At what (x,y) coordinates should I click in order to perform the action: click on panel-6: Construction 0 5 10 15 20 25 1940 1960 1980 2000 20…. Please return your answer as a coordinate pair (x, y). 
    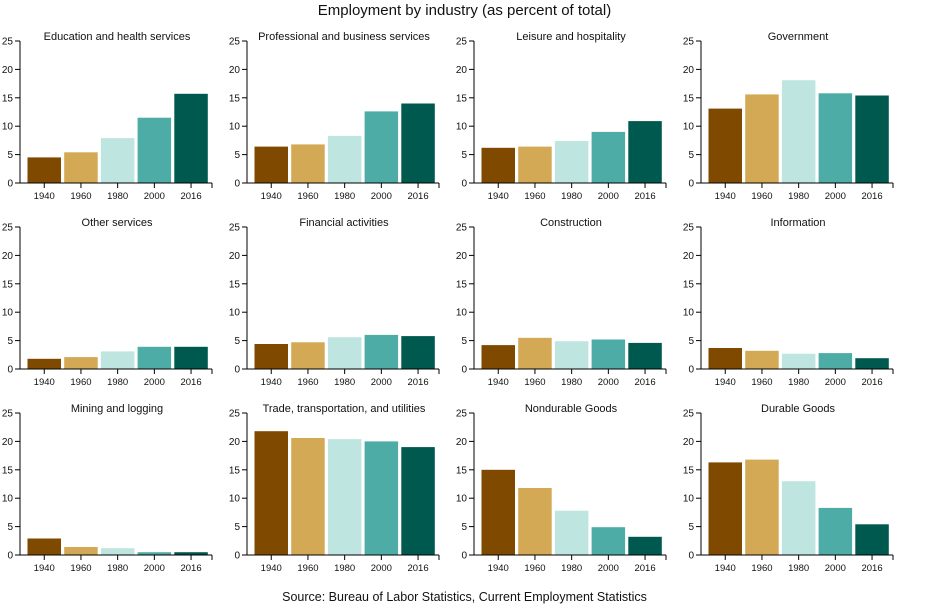
    Looking at the image, I should click on (561, 302).